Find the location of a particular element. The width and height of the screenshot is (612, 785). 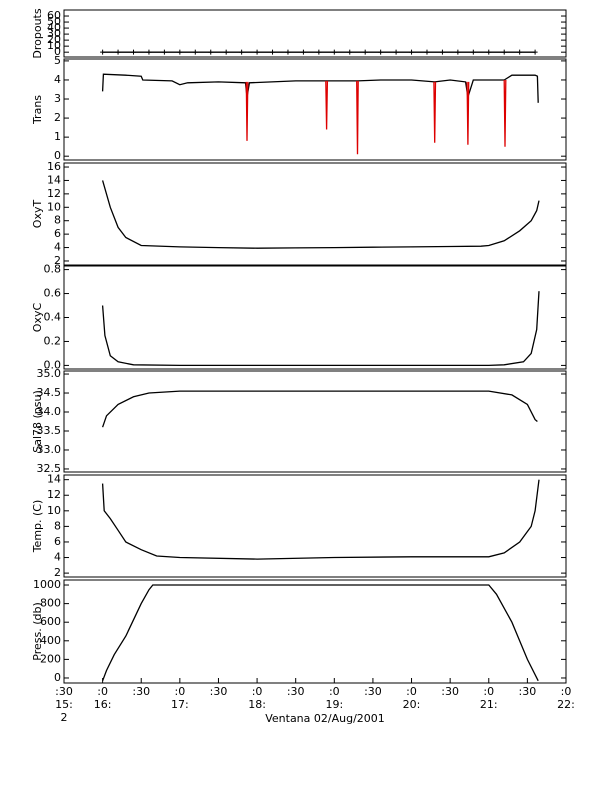

y-tick-label: 30 is located at coordinates (54, 33).